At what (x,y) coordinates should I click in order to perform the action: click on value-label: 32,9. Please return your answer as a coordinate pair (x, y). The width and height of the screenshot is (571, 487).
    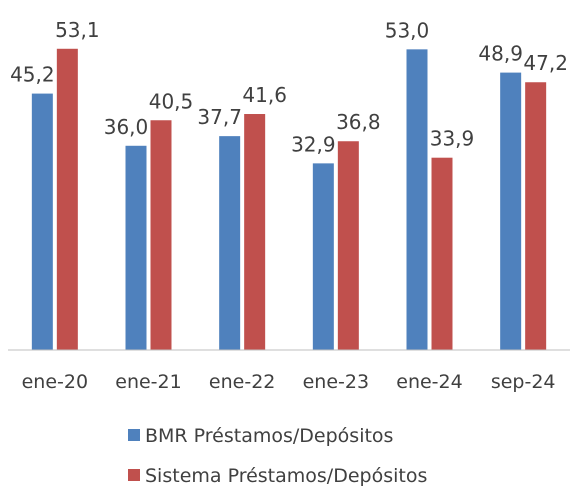
    Looking at the image, I should click on (313, 144).